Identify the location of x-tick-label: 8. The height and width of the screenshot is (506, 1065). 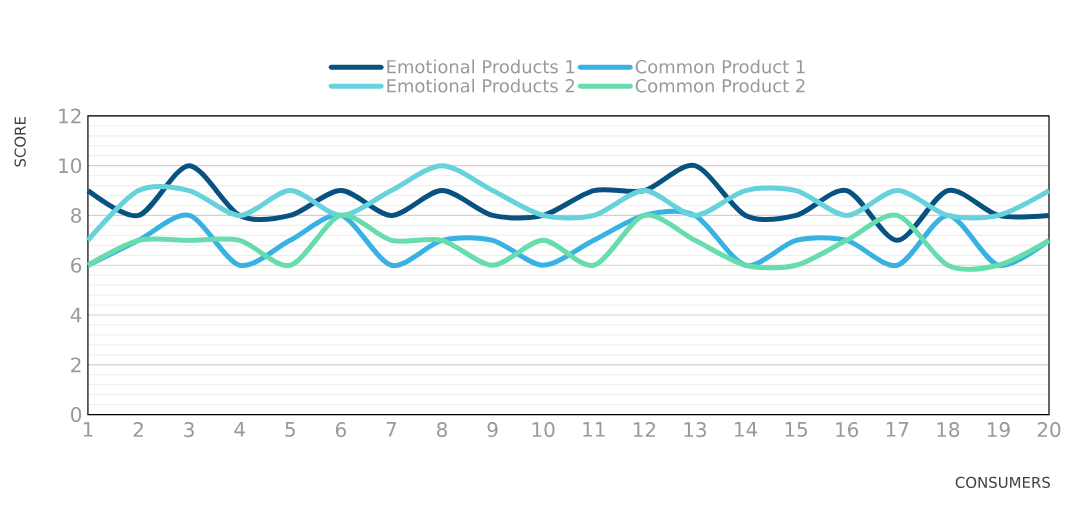
(442, 430).